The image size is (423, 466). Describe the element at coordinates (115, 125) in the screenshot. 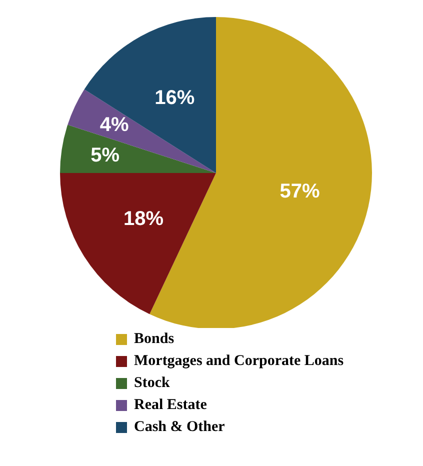

I see `data-label: 4%` at that location.